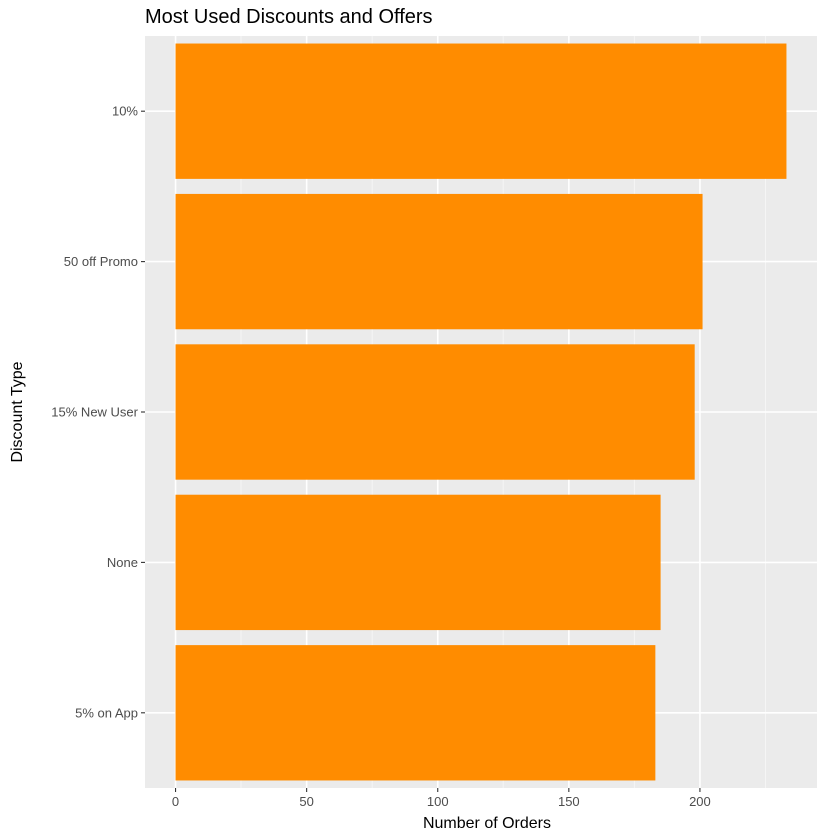  I want to click on y-axis: 10% 50 off Promo 15% New User None 5% on App, so click(98, 412).